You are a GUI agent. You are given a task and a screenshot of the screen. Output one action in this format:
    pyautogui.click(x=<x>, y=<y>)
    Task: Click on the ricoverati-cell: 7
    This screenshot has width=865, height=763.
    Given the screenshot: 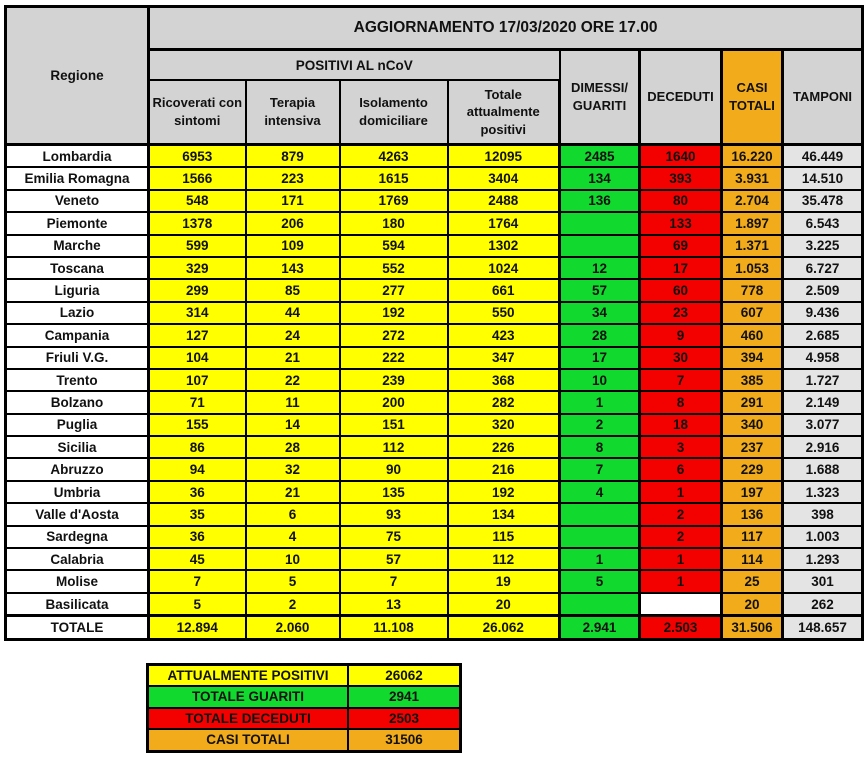 What is the action you would take?
    pyautogui.click(x=197, y=581)
    